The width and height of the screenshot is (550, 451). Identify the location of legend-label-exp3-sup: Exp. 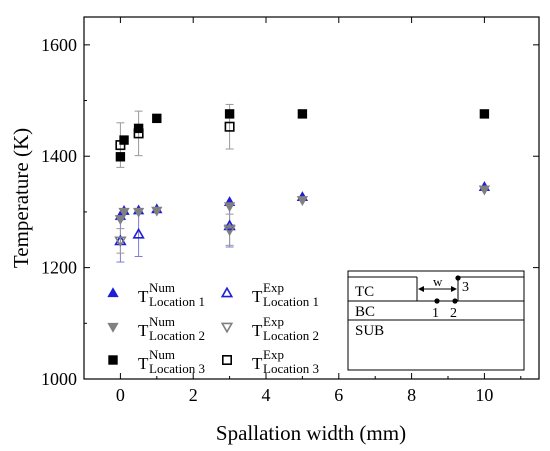
(273, 354).